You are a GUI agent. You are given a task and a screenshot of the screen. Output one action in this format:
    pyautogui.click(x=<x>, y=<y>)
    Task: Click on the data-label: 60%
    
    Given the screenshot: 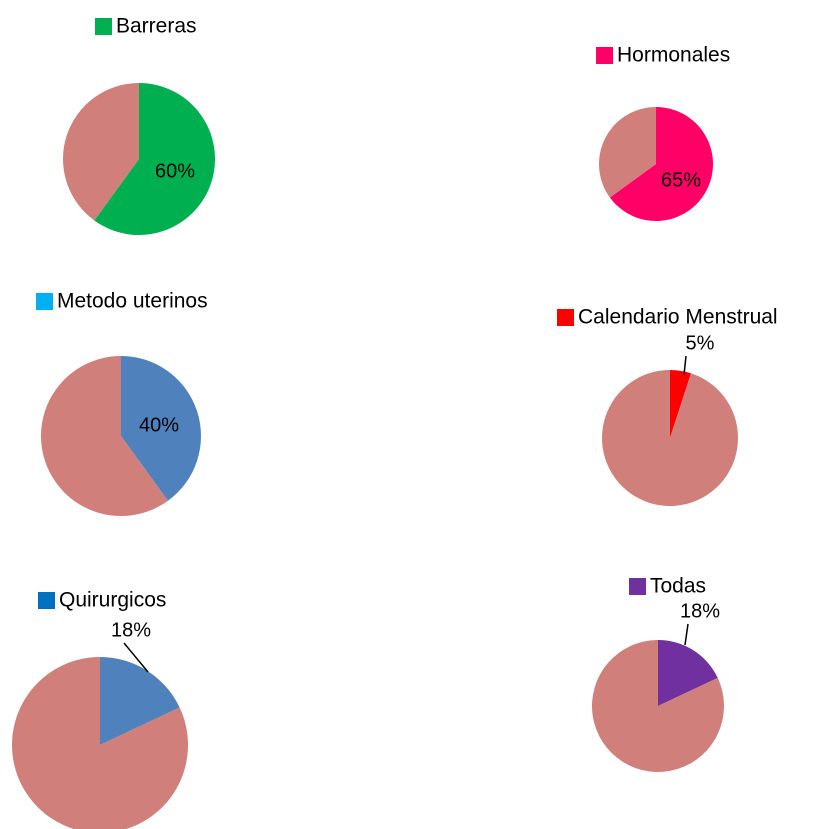 What is the action you would take?
    pyautogui.click(x=175, y=171)
    